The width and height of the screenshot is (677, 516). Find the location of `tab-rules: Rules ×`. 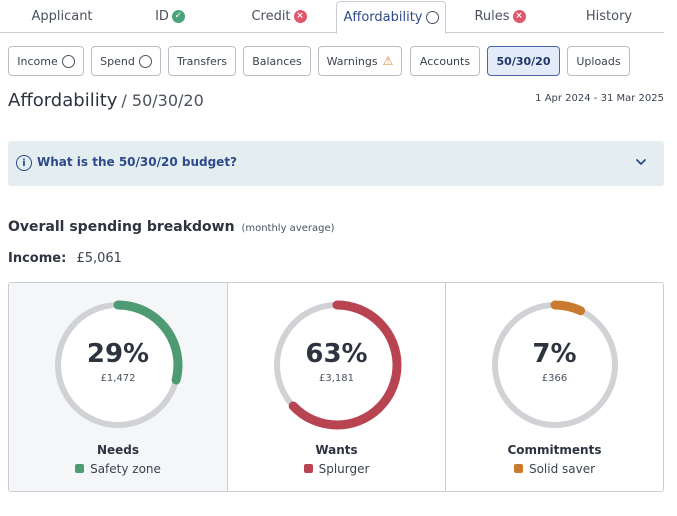

tab-rules: Rules × is located at coordinates (500, 16).